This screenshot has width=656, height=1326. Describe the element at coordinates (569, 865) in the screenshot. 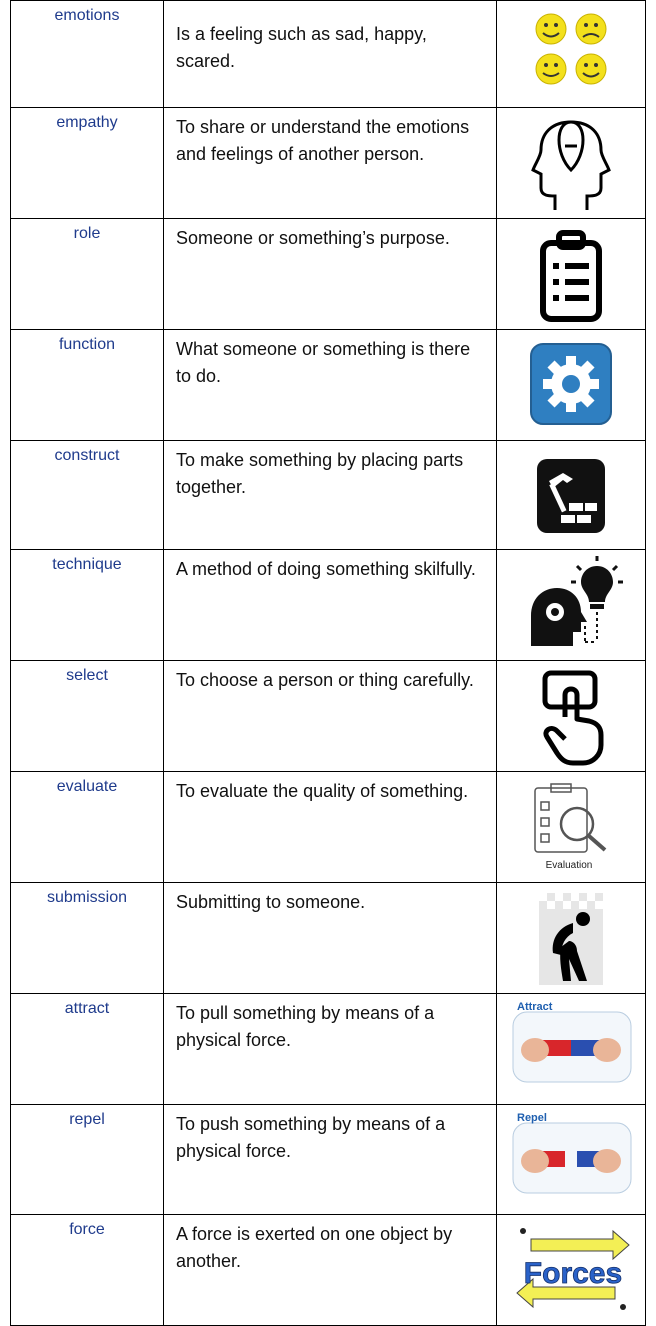

I see `icon-label: Evaluation` at that location.